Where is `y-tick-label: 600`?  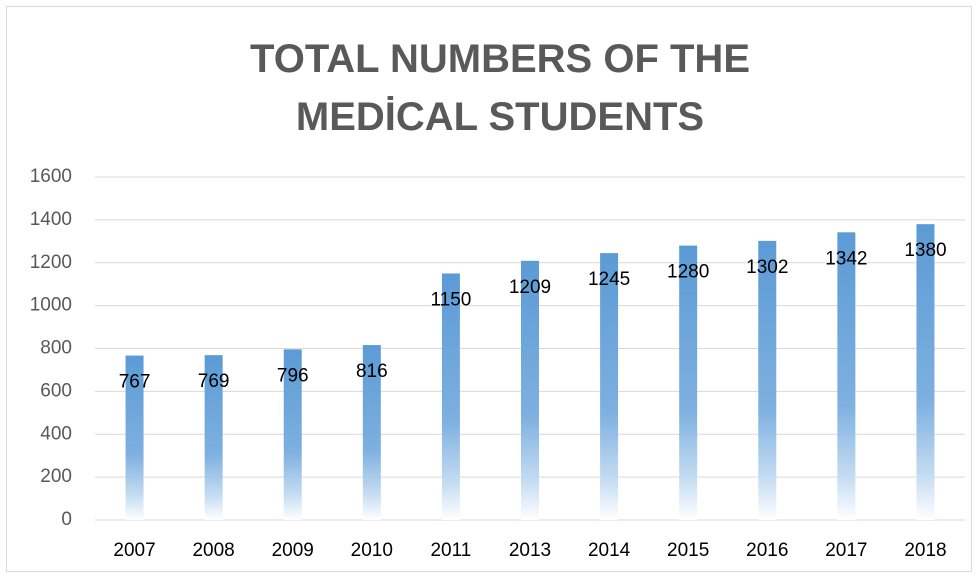
y-tick-label: 600 is located at coordinates (56, 390).